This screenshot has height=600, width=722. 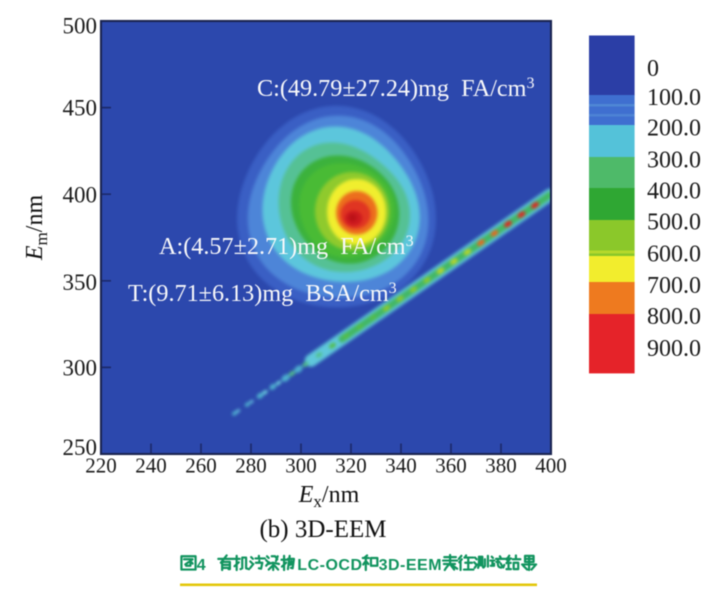 What do you see at coordinates (674, 286) in the screenshot?
I see `svg-text: 700.0` at bounding box center [674, 286].